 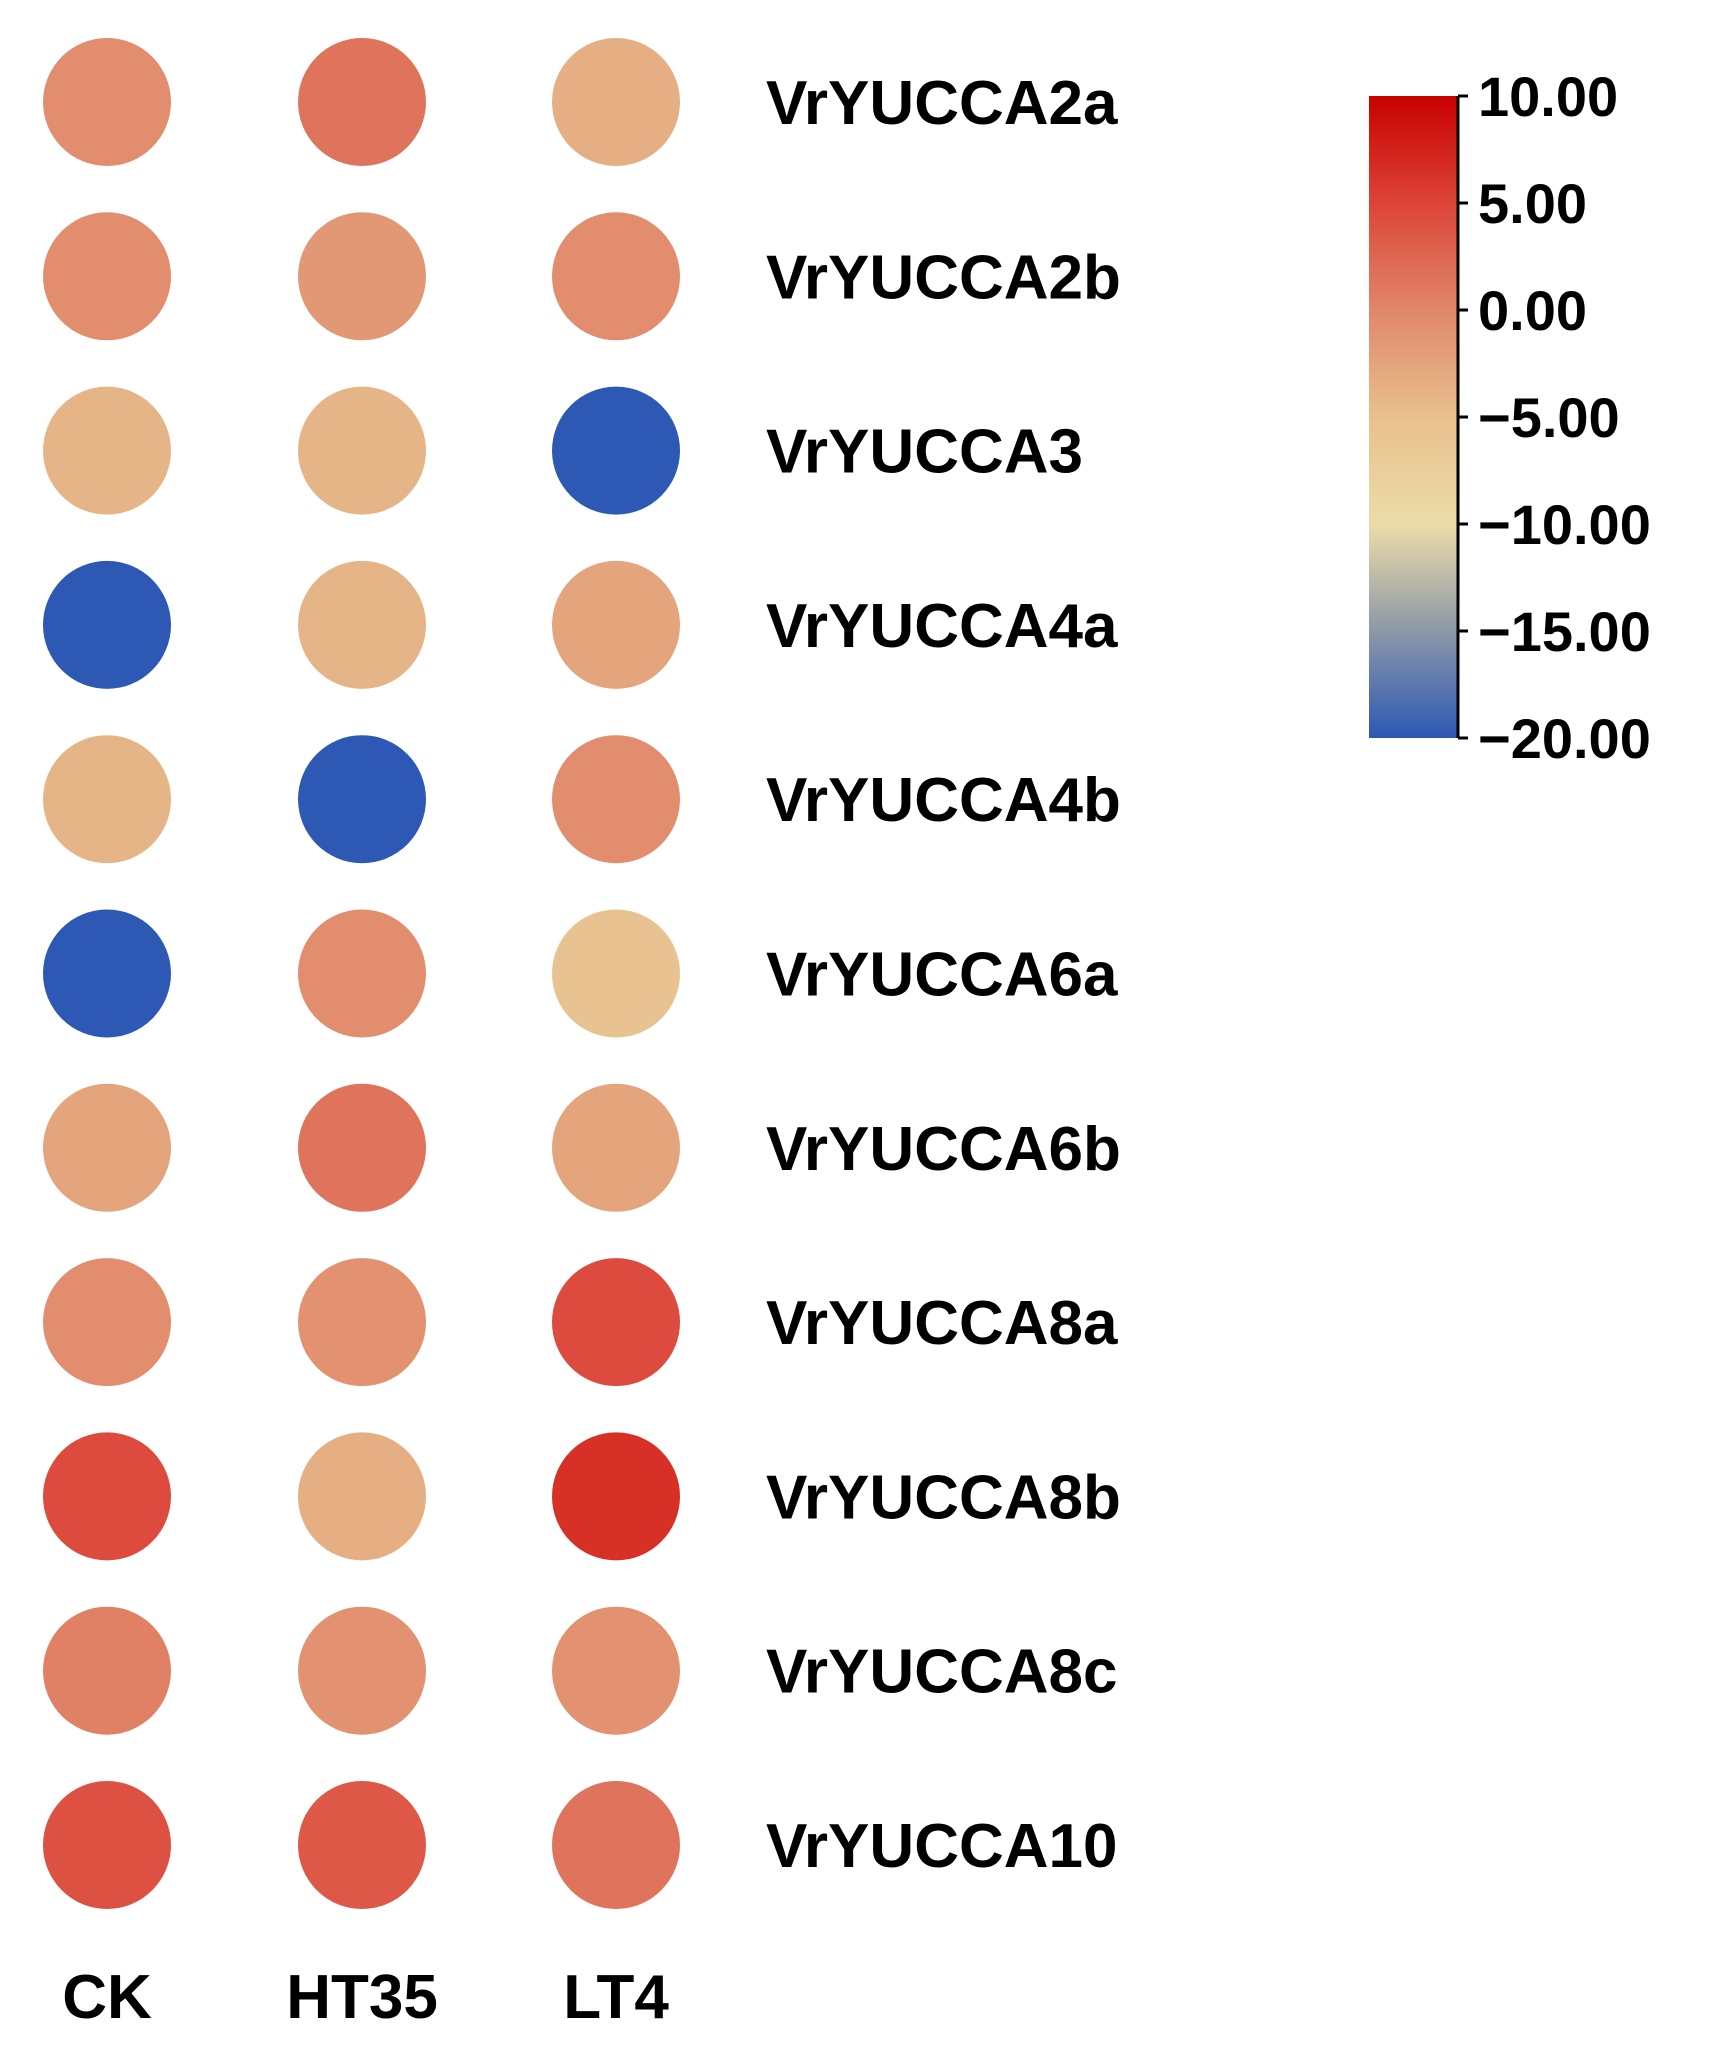 What do you see at coordinates (107, 1670) in the screenshot?
I see `dot-vryucca8c-ck` at bounding box center [107, 1670].